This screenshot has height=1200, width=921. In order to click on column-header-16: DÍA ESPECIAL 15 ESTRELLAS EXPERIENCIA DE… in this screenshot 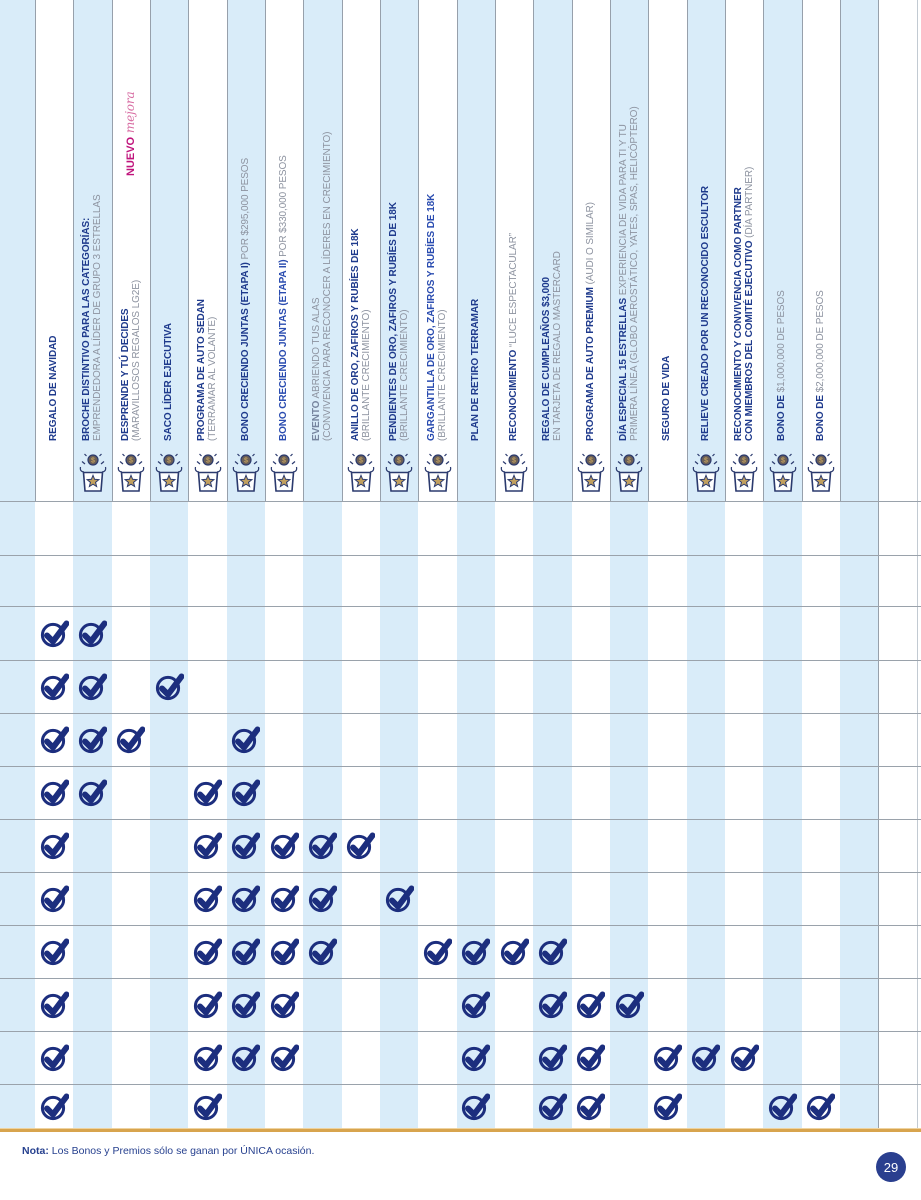, I will do `click(629, 223)`.